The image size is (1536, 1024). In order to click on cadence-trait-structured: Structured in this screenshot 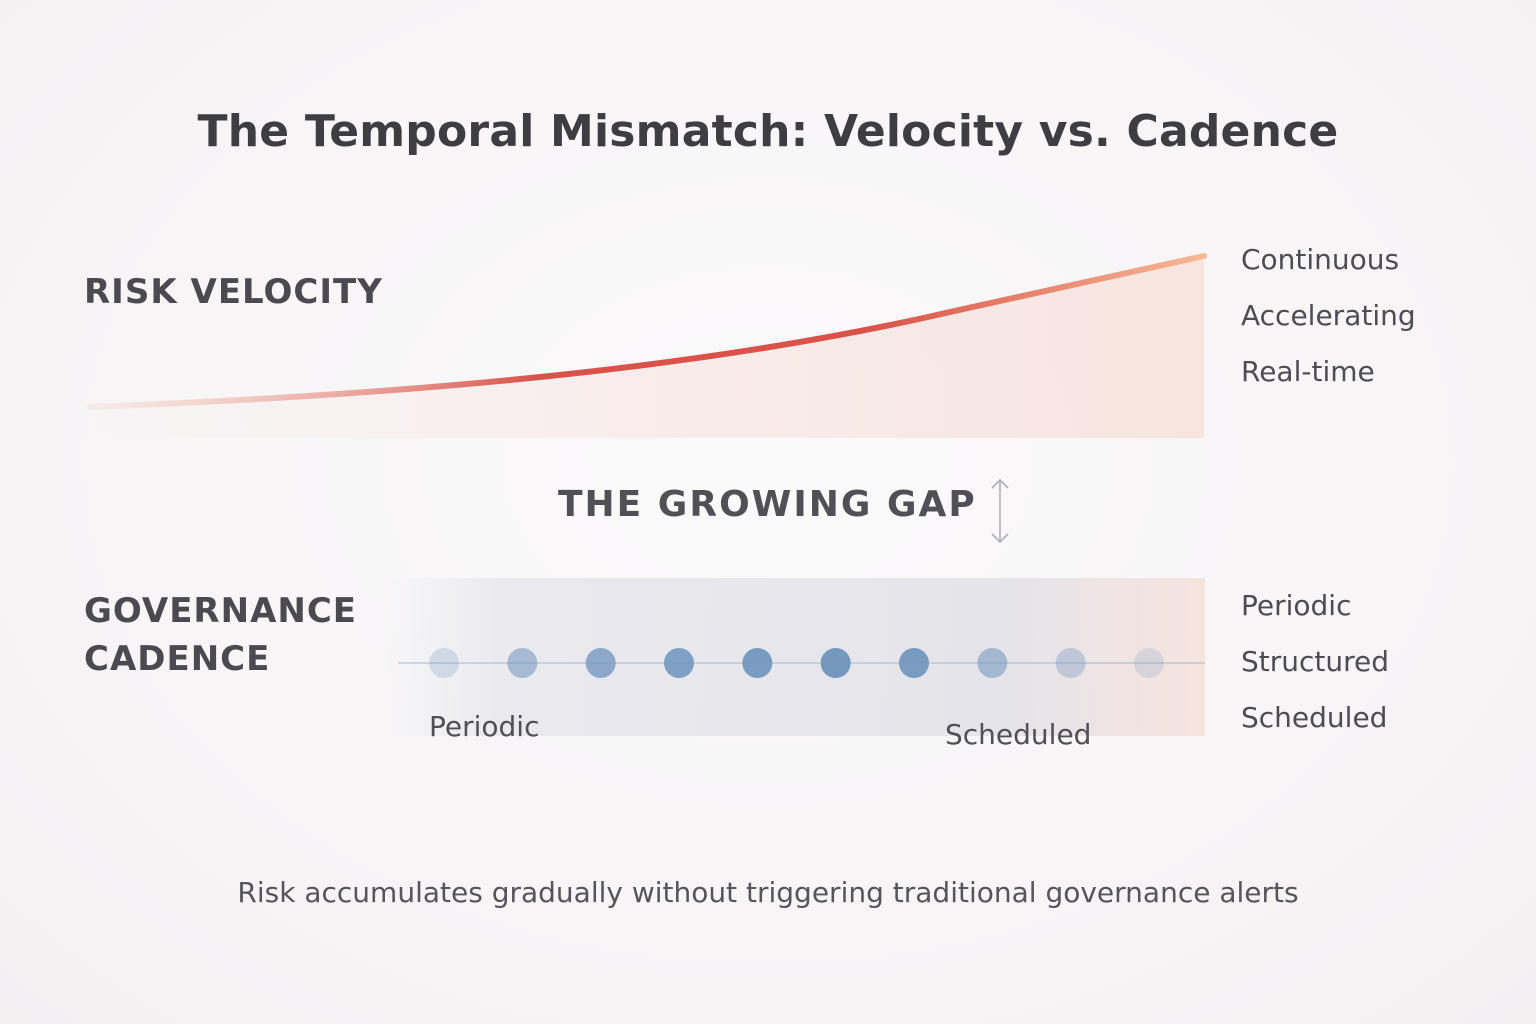, I will do `click(1315, 661)`.